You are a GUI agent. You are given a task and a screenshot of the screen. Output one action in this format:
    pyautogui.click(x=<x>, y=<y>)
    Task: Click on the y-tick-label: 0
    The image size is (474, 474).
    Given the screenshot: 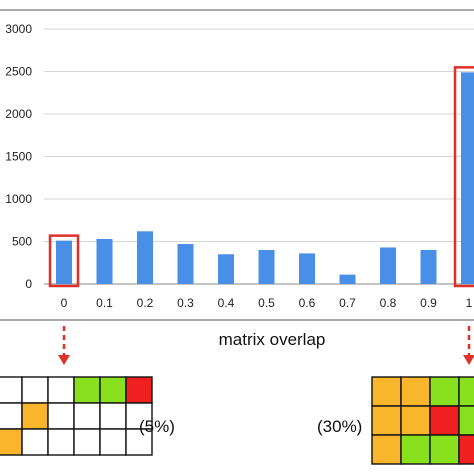 What is the action you would take?
    pyautogui.click(x=28, y=284)
    